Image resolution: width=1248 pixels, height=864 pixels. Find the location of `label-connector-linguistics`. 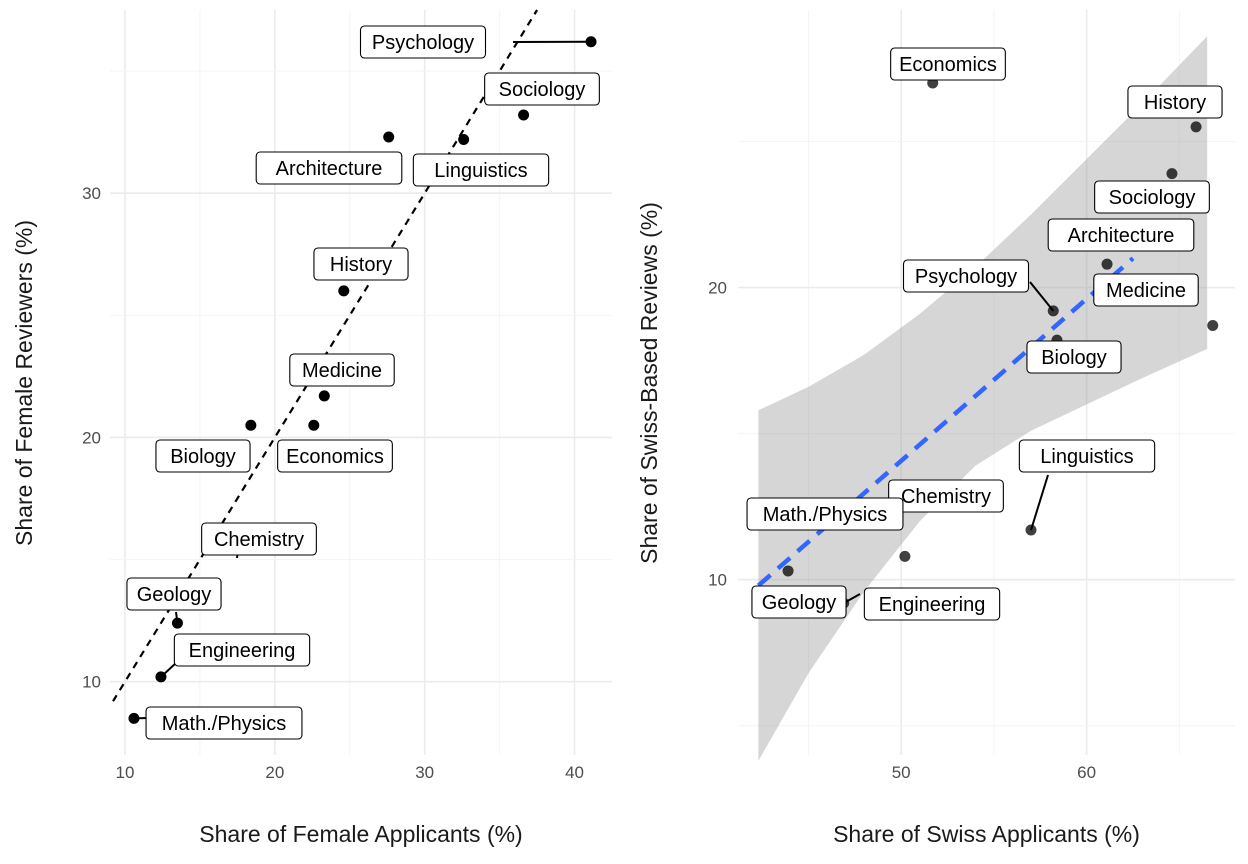

label-connector-linguistics is located at coordinates (1039, 502).